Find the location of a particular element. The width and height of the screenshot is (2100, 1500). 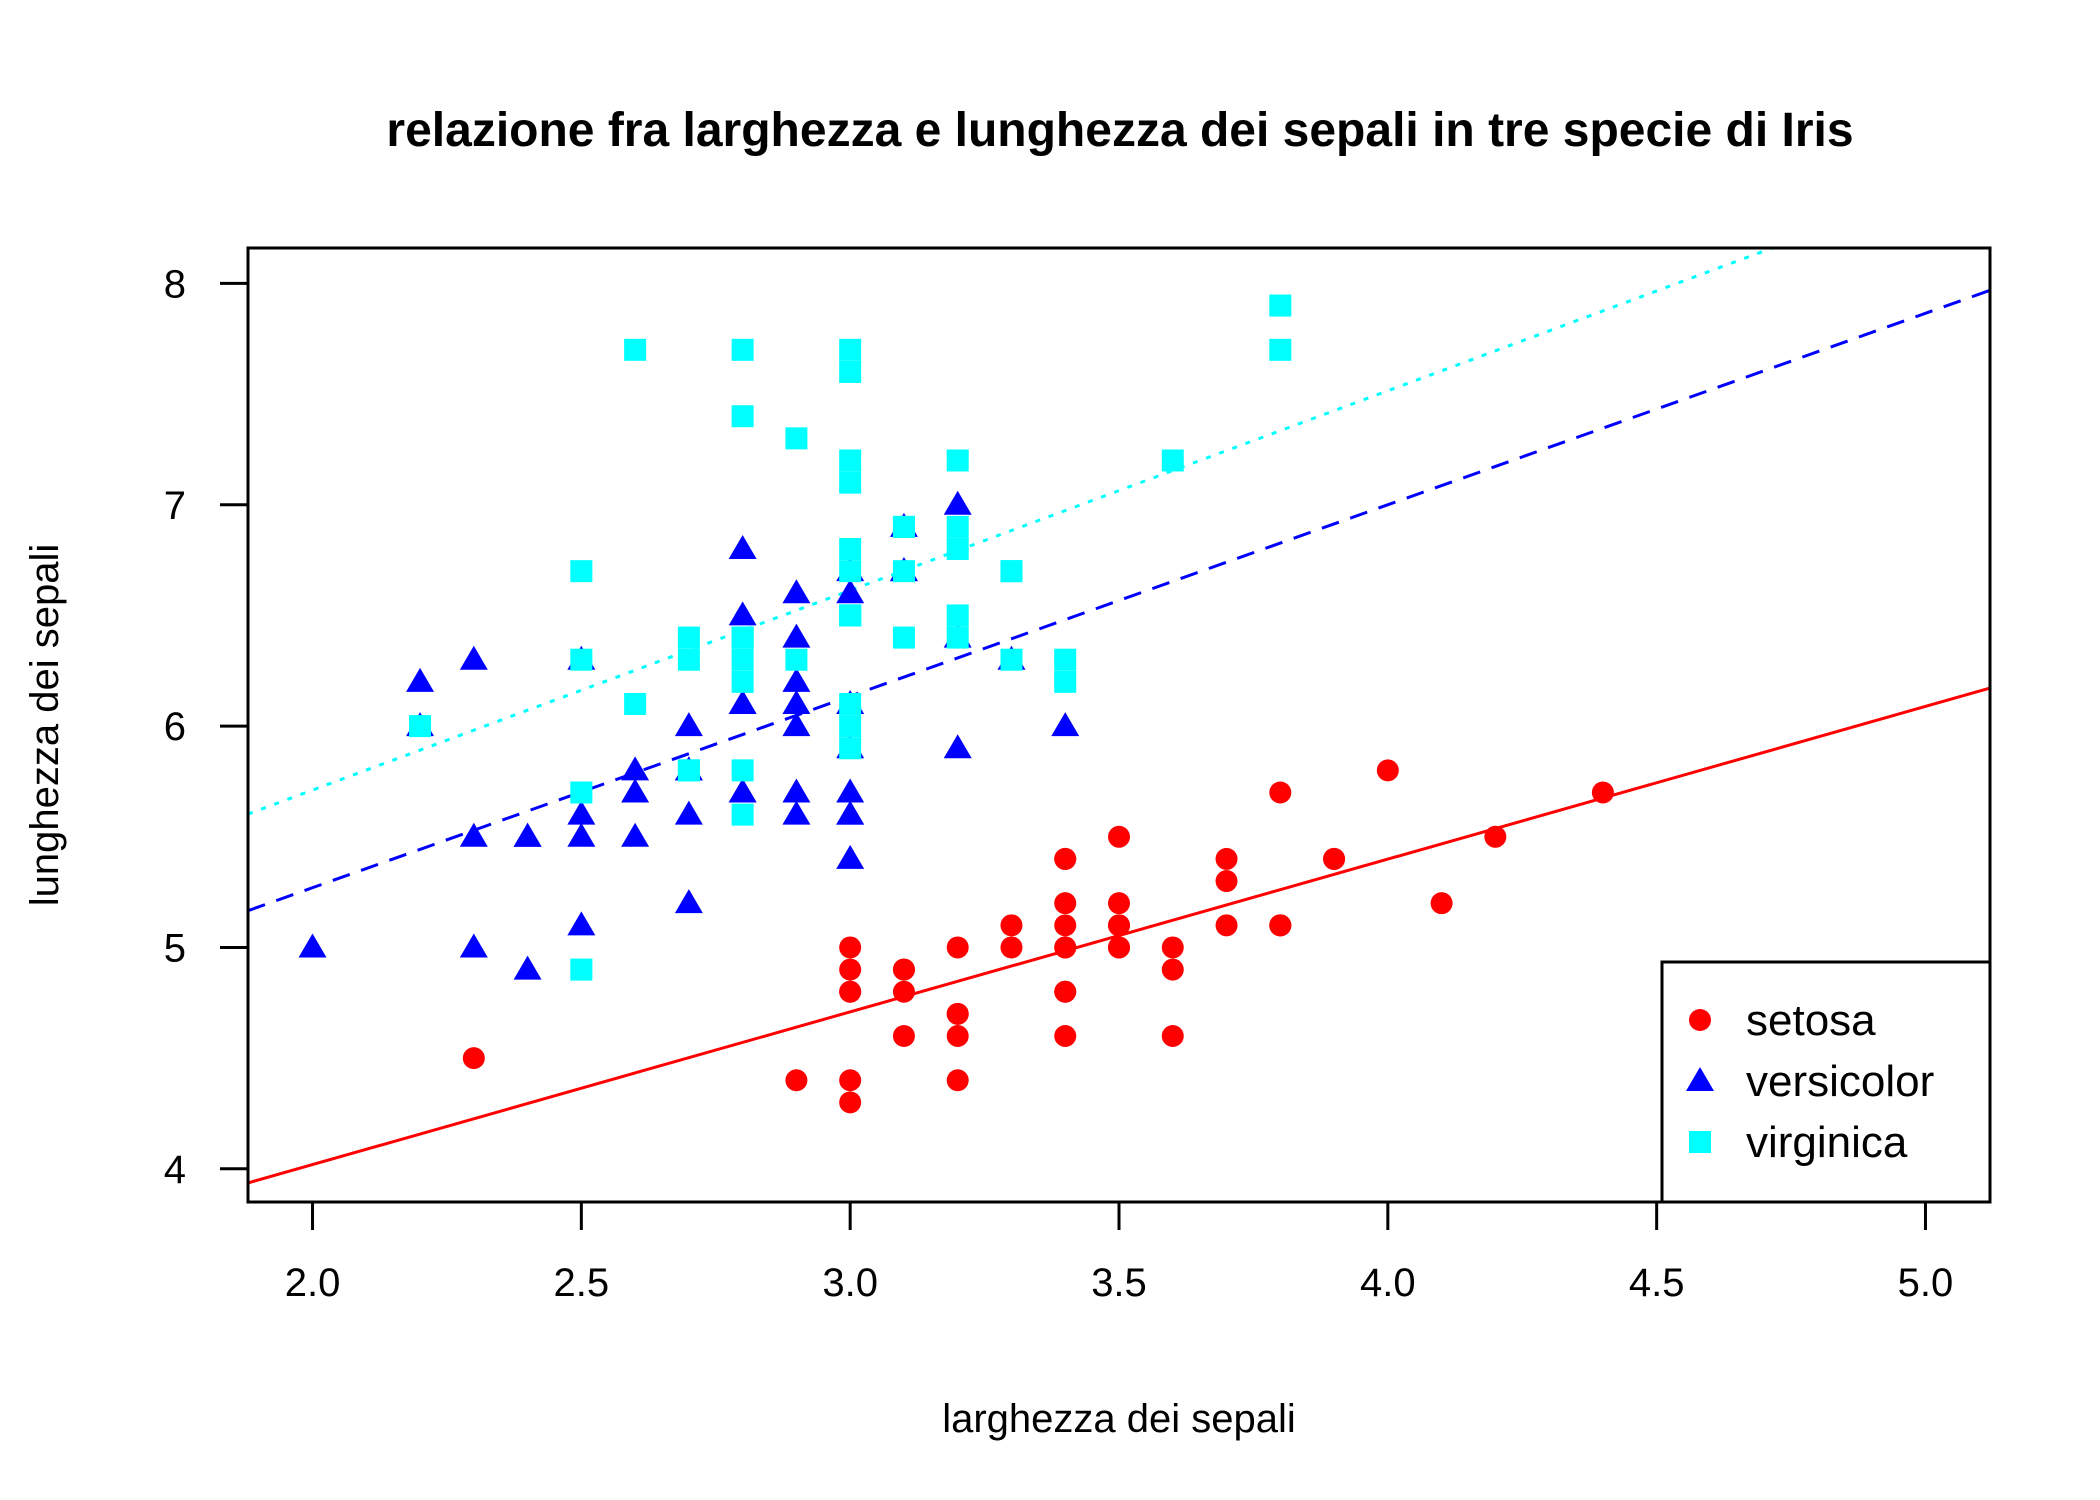

x-tick-label: 3.5 is located at coordinates (1119, 1283).